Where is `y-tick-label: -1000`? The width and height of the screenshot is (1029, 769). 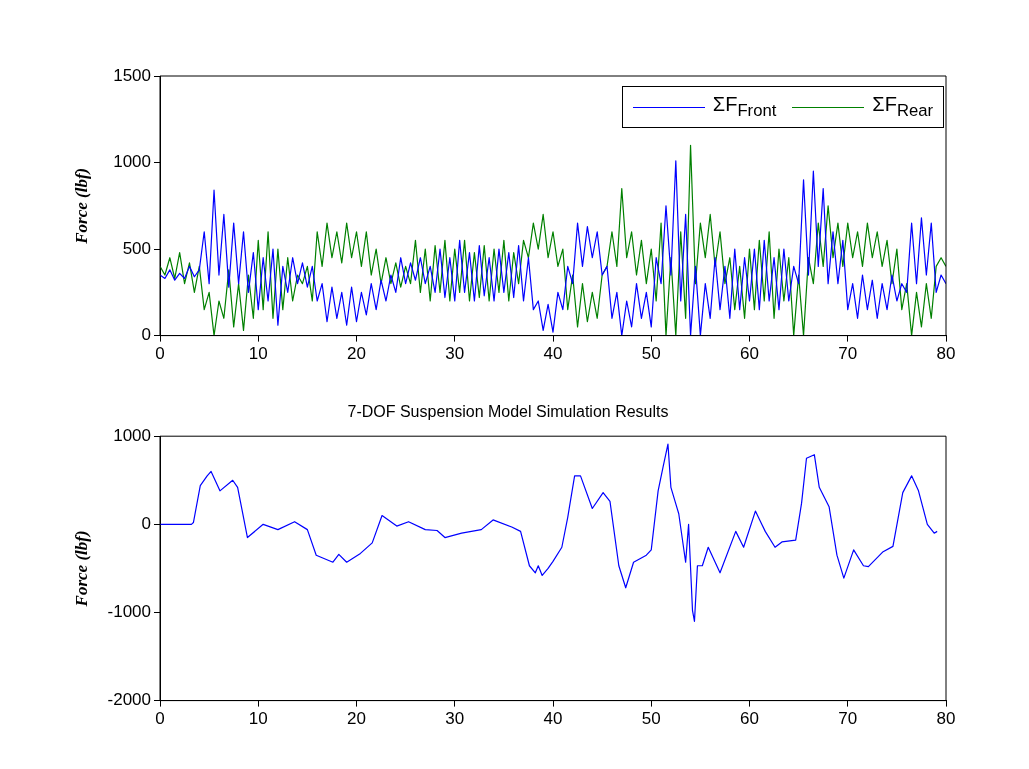 y-tick-label: -1000 is located at coordinates (129, 612).